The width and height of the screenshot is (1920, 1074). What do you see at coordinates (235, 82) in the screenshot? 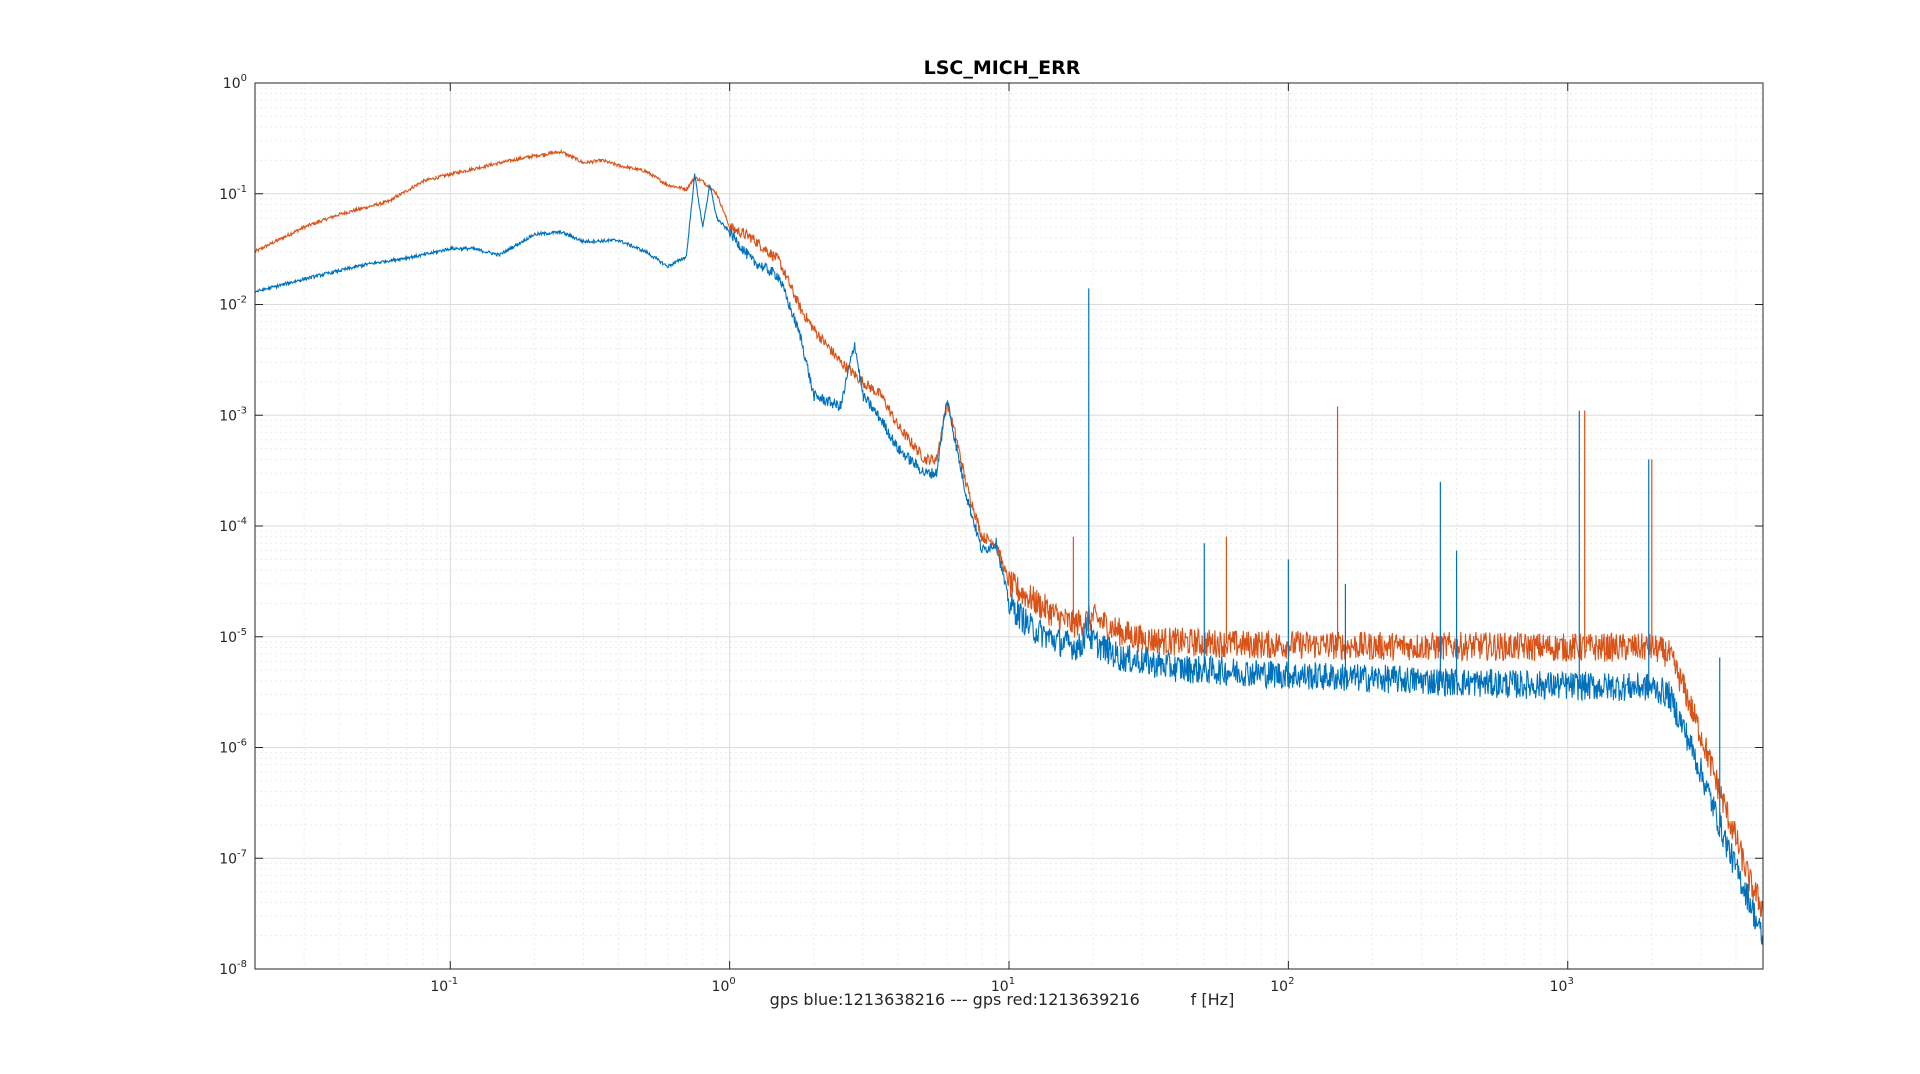
I see `y-tick-label: 10⁰` at bounding box center [235, 82].